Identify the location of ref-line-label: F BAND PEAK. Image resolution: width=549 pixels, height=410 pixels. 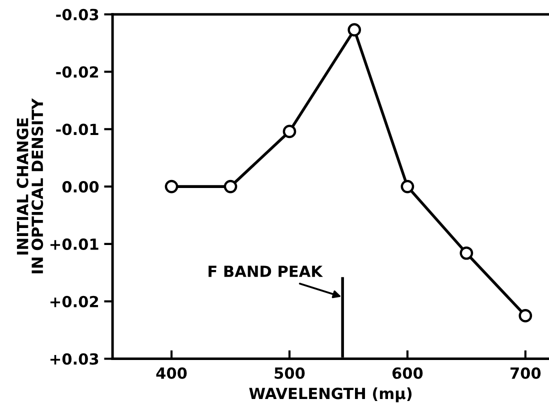
(265, 271).